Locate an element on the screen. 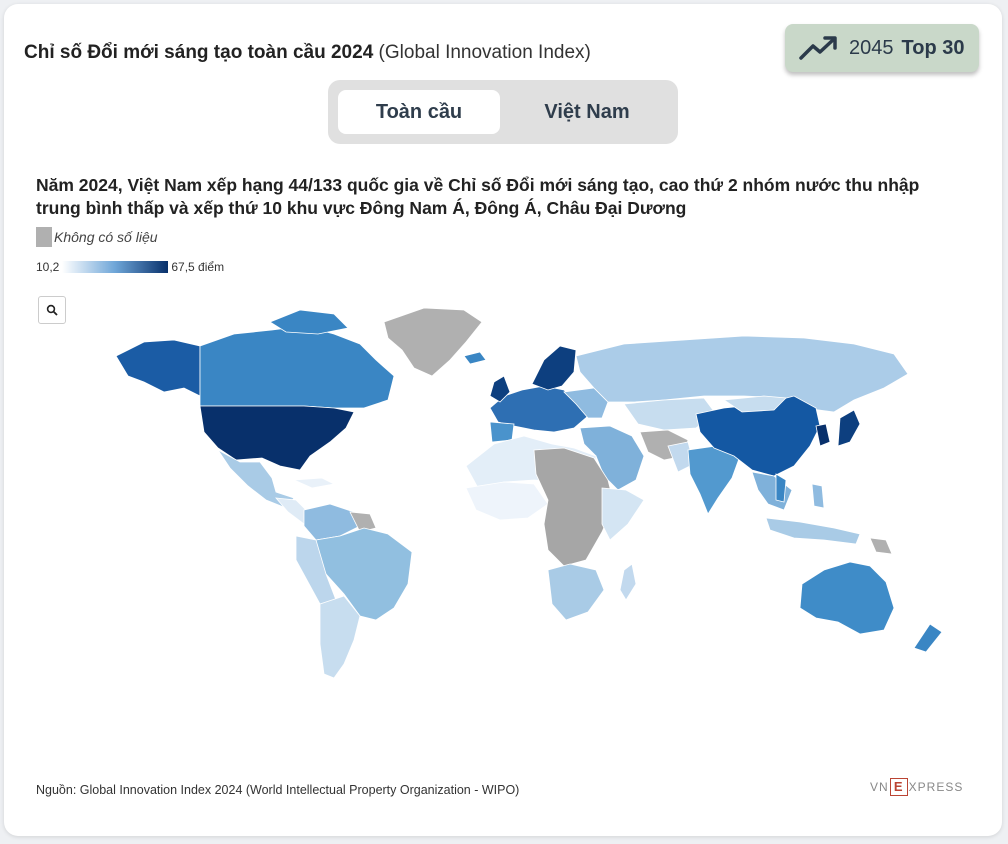 The width and height of the screenshot is (1008, 844). map-iberia is located at coordinates (502, 432).